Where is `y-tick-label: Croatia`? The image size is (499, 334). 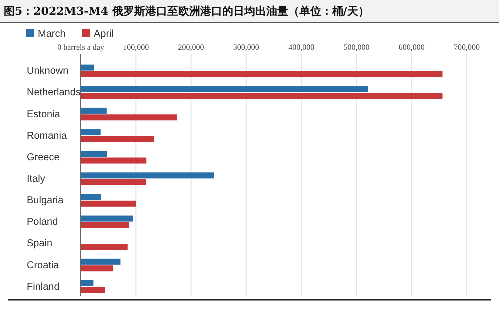
y-tick-label: Croatia is located at coordinates (43, 266).